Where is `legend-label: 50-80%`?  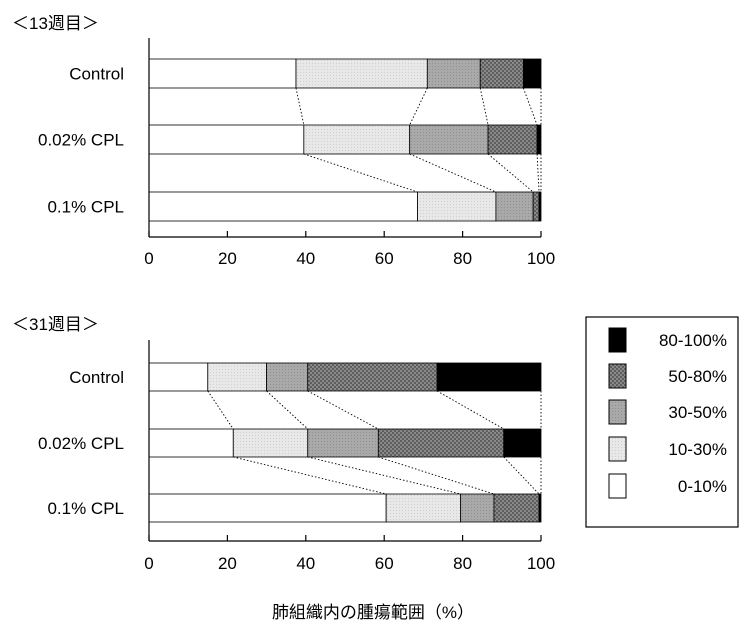
legend-label: 50-80% is located at coordinates (697, 376).